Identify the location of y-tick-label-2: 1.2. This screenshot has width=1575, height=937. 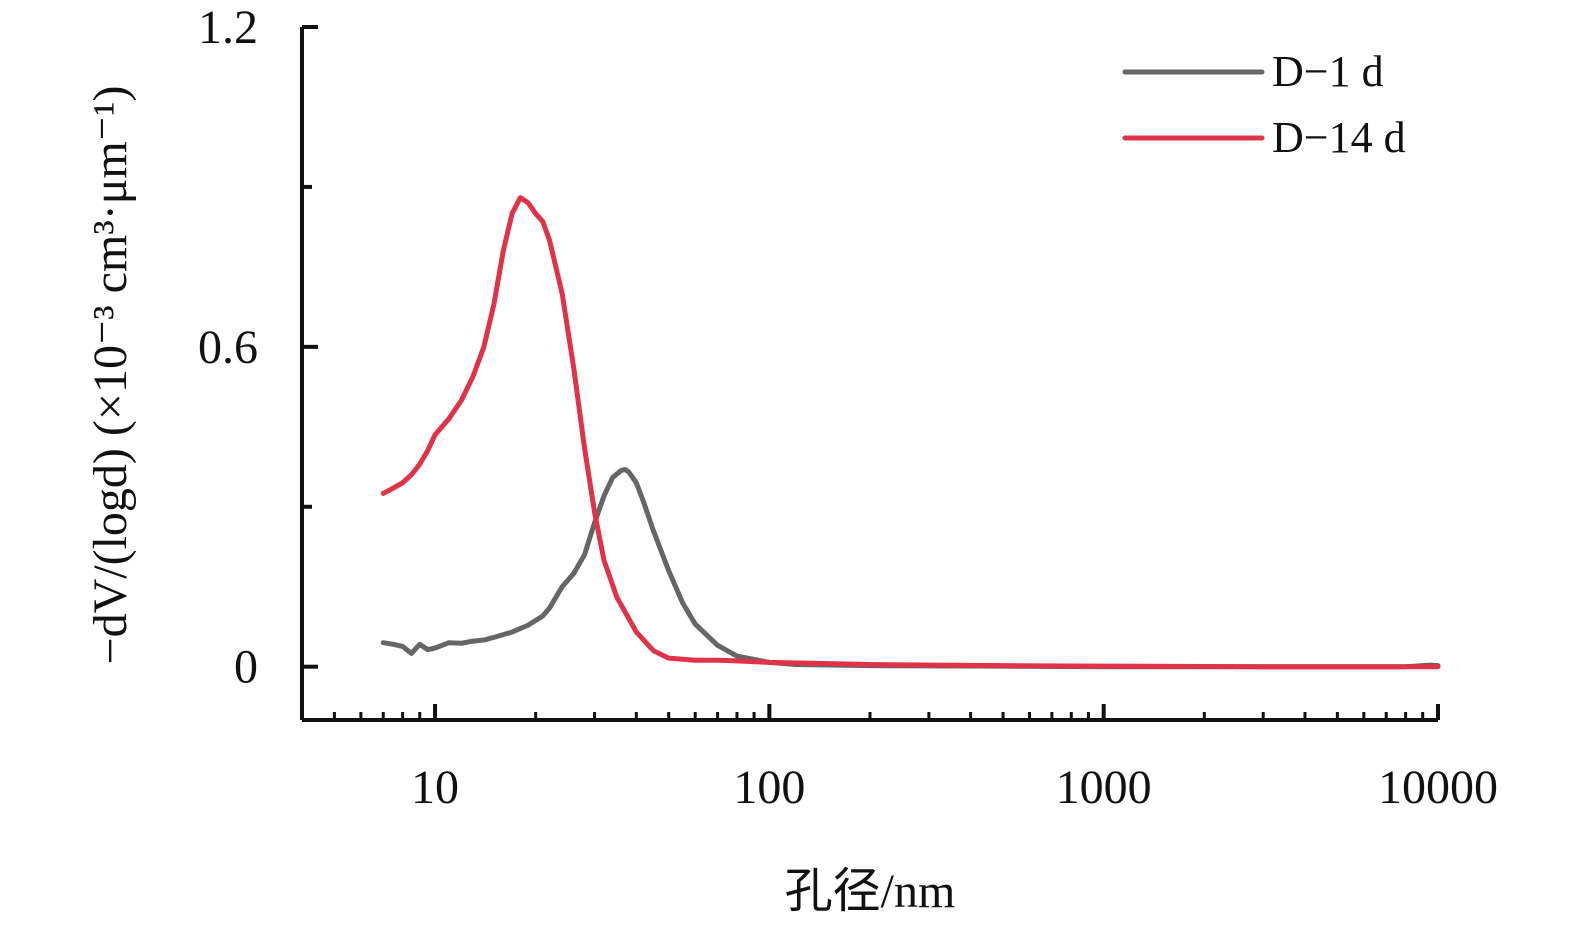
(228, 27).